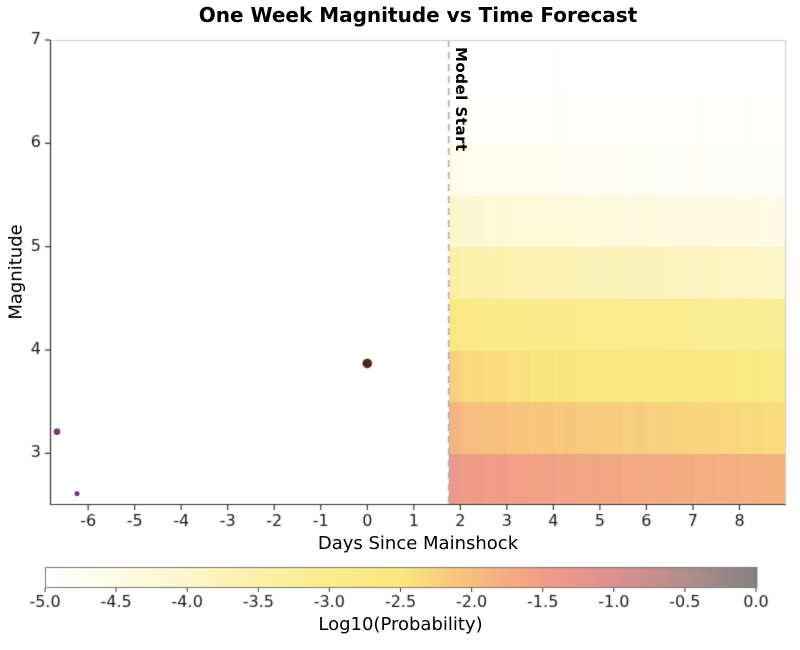 This screenshot has width=800, height=650. I want to click on y-axis-label: Magnitude, so click(16, 272).